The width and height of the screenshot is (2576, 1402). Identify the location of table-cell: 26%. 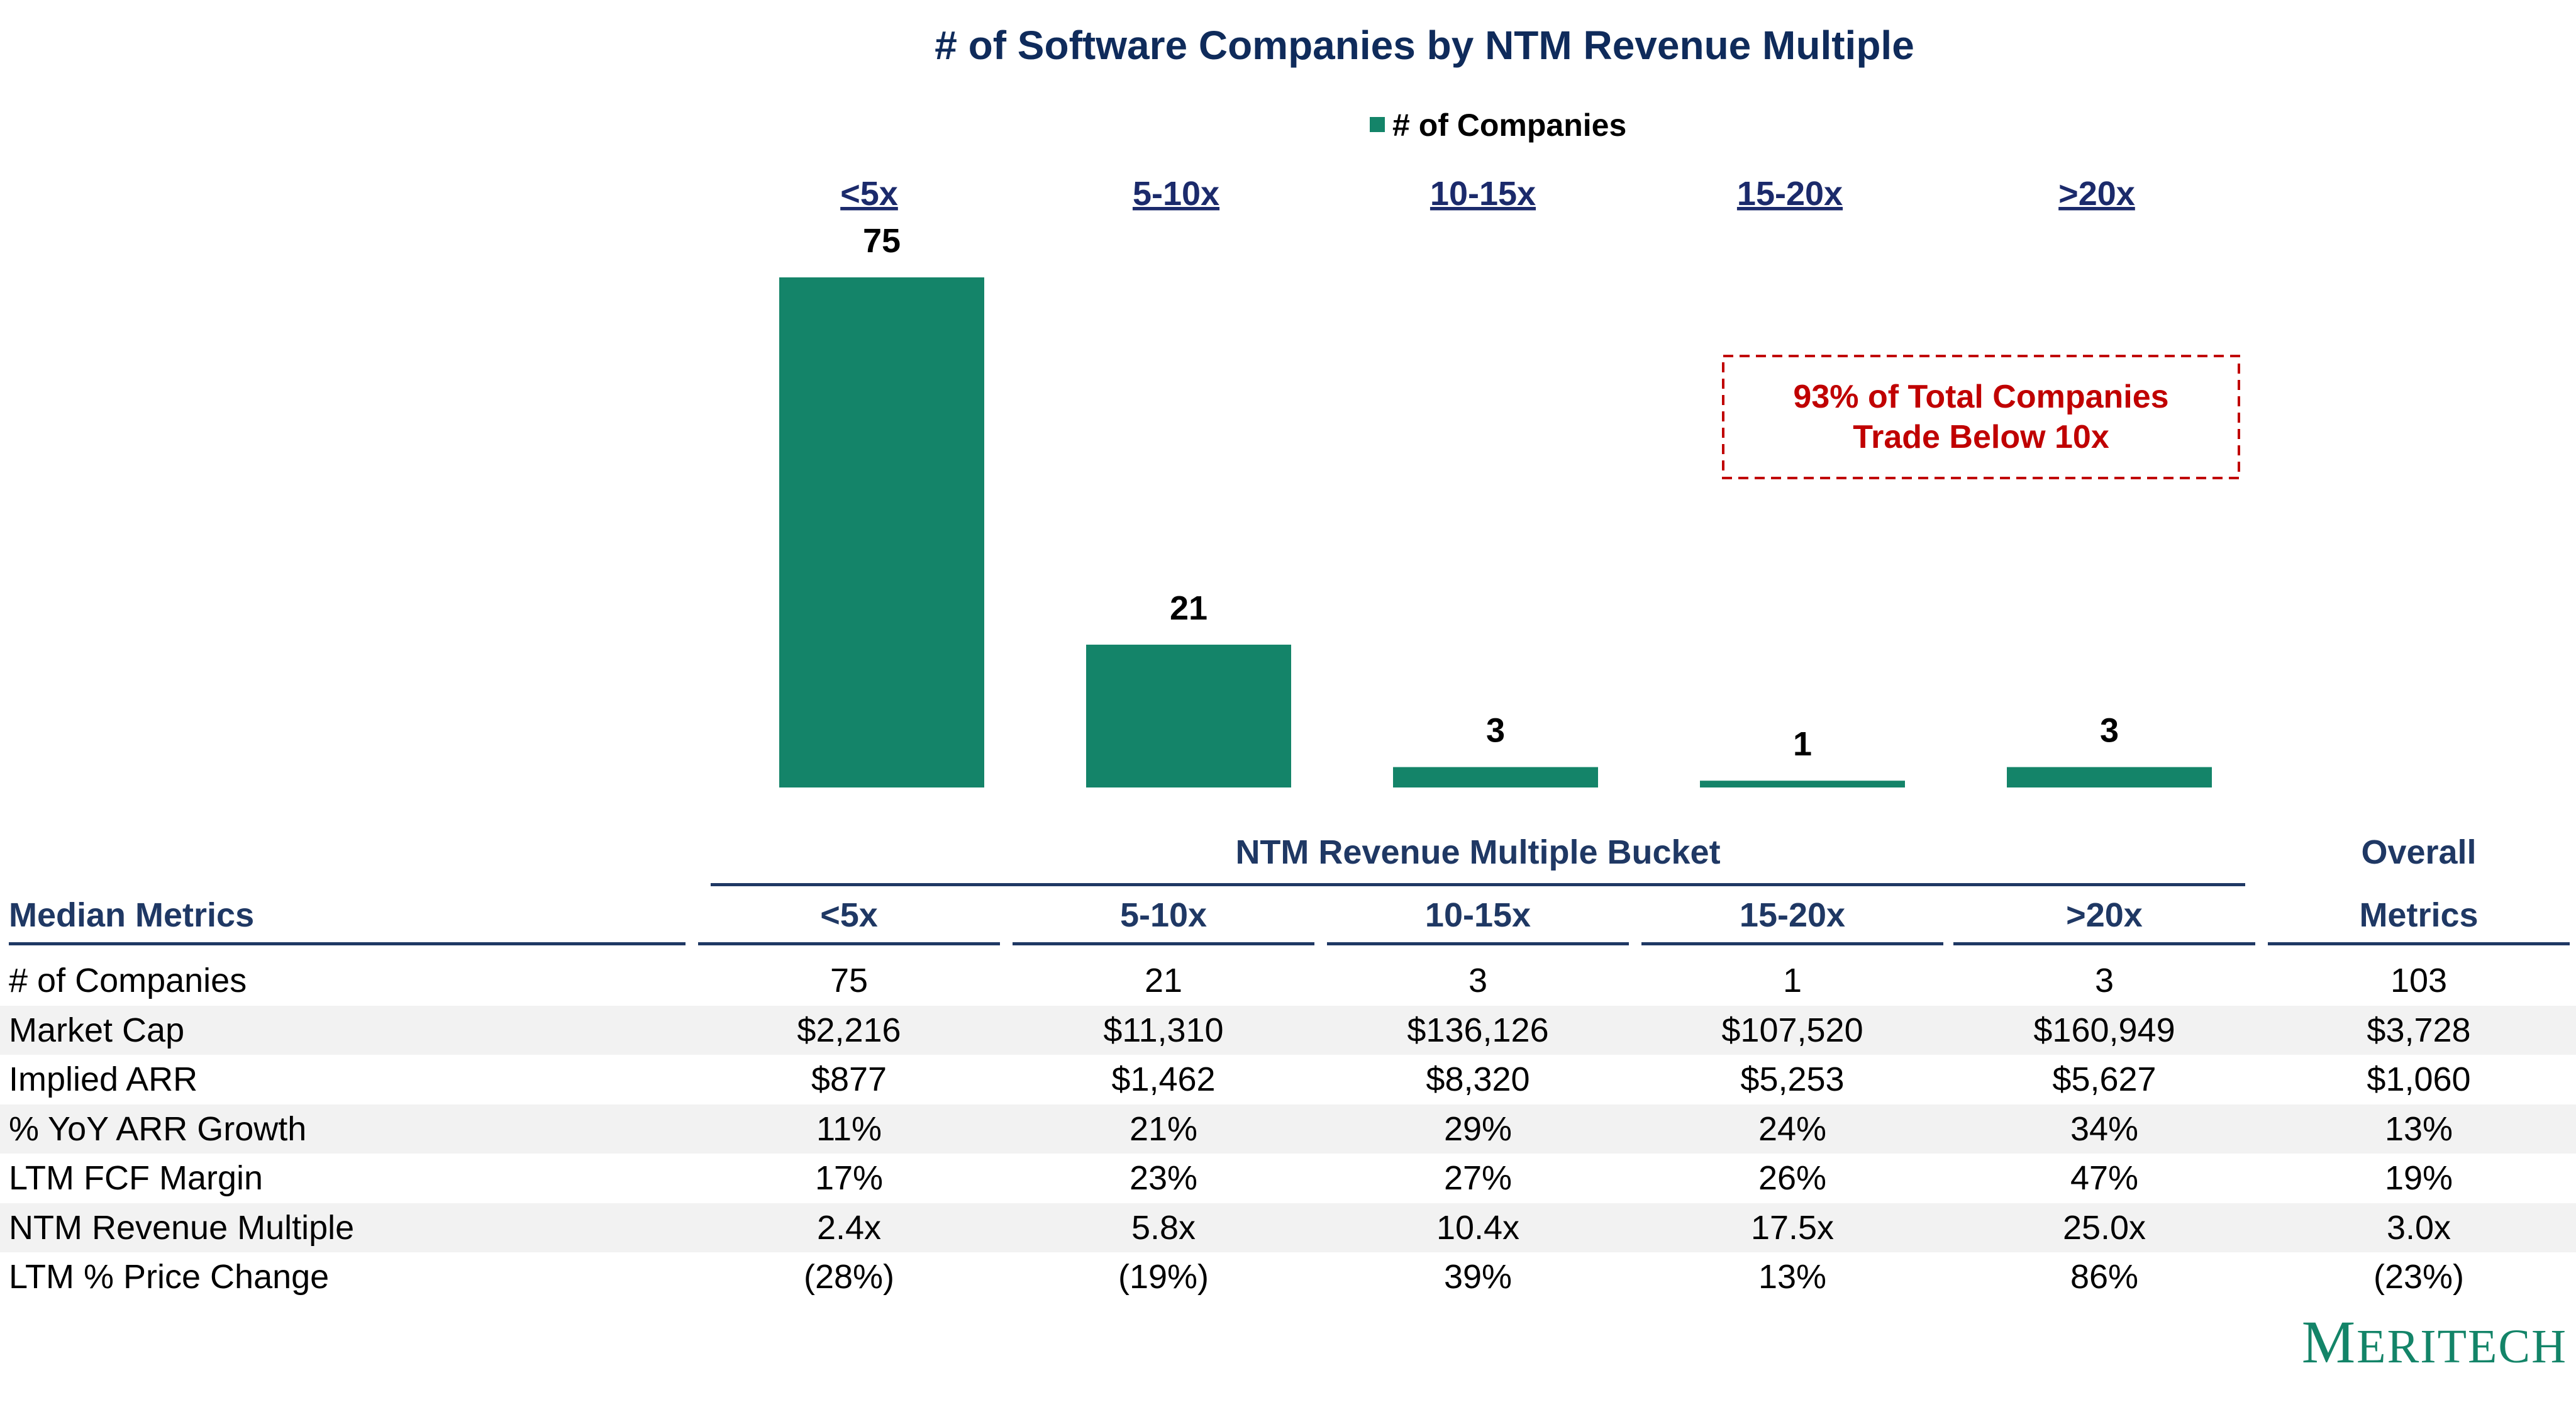
(1792, 1178).